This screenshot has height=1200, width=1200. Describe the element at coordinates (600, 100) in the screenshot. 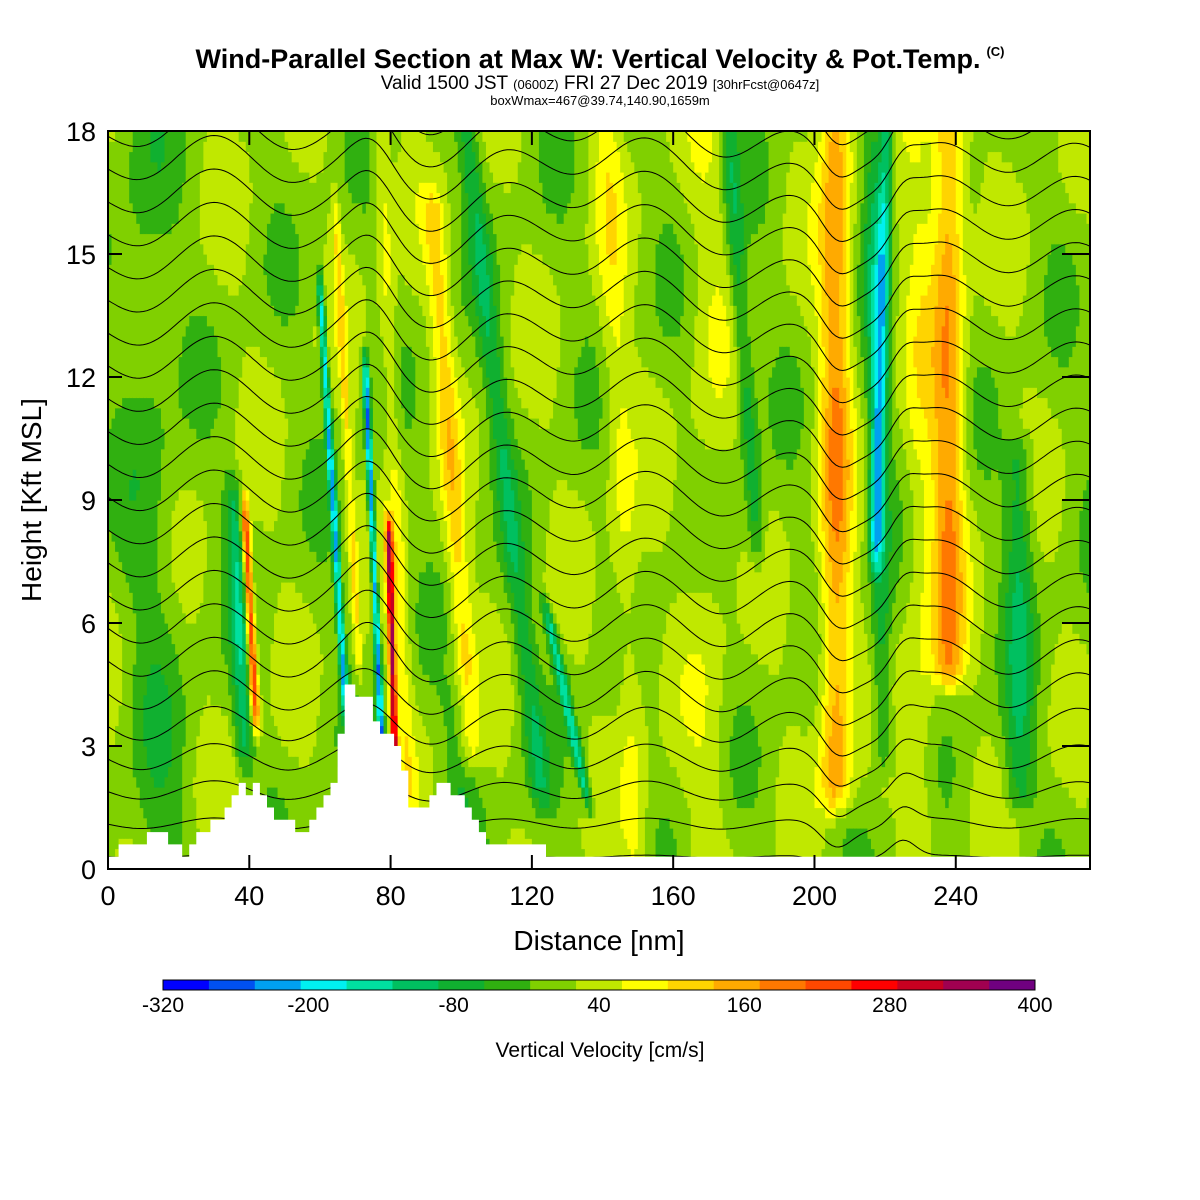

I see `box-info: boxWmax=467@39.74,140.90,1659m` at that location.